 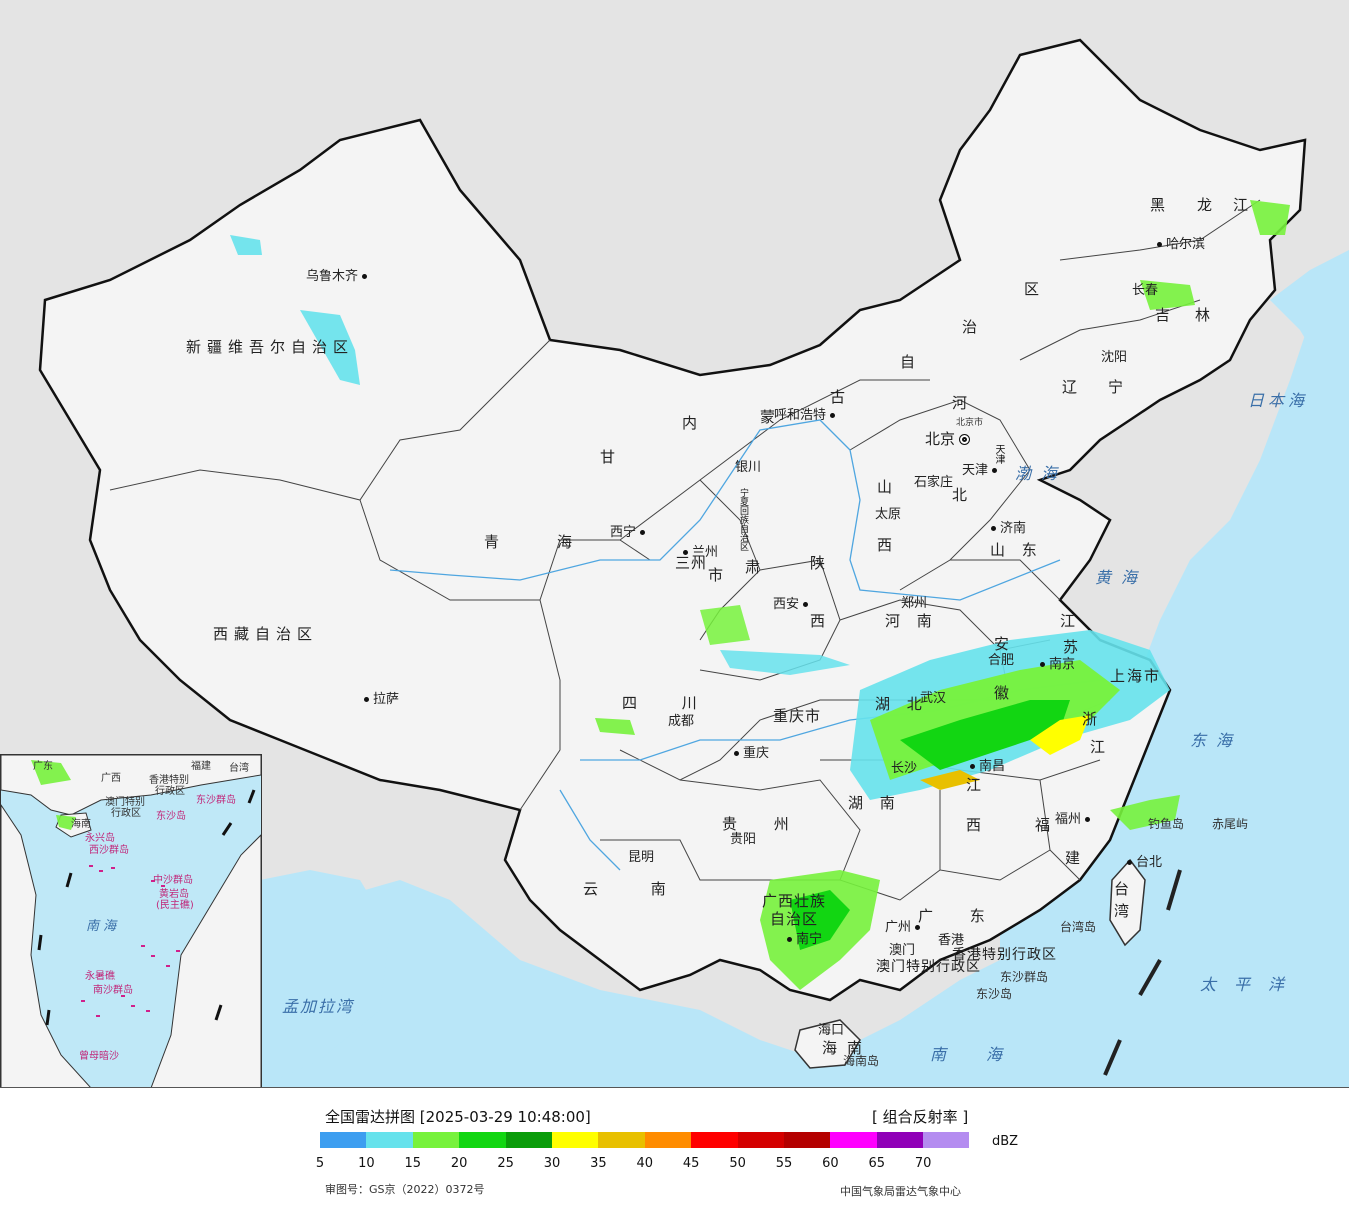 I want to click on province-shandong: 山 东, so click(x=1016, y=550).